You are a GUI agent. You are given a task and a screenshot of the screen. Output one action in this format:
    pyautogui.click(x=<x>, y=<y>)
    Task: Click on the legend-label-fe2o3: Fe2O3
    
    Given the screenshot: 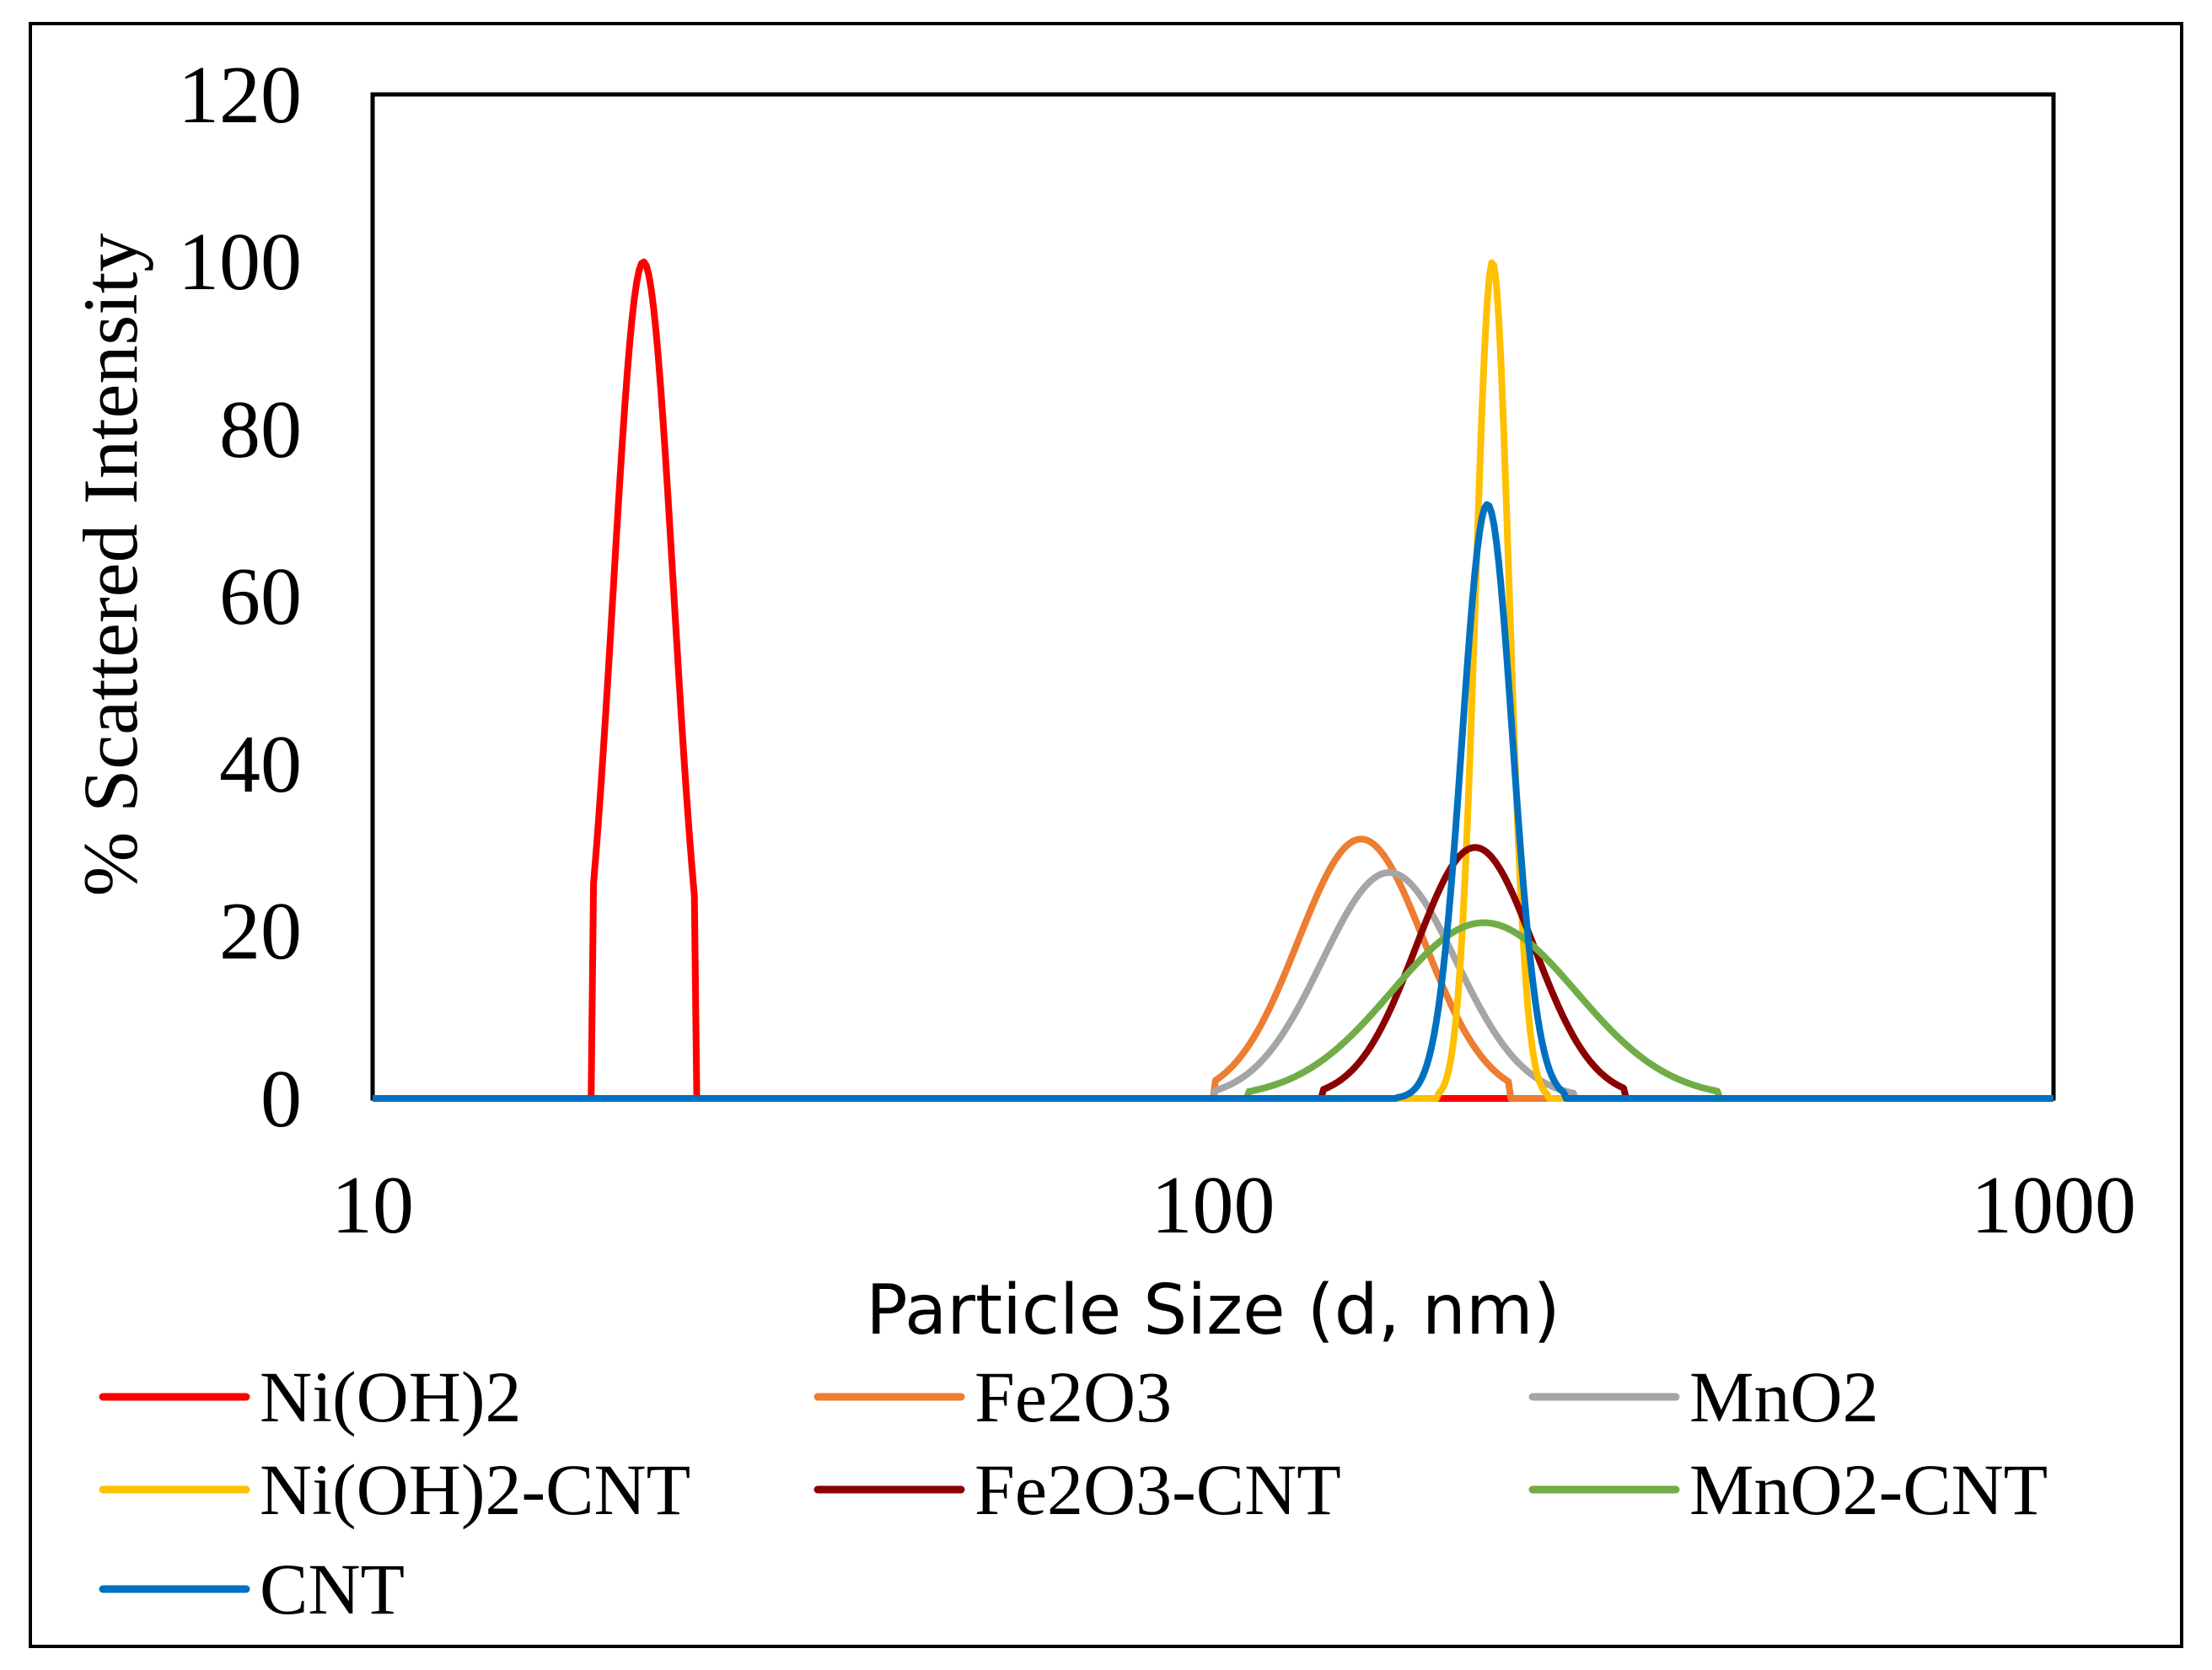 What is the action you would take?
    pyautogui.click(x=1073, y=1396)
    